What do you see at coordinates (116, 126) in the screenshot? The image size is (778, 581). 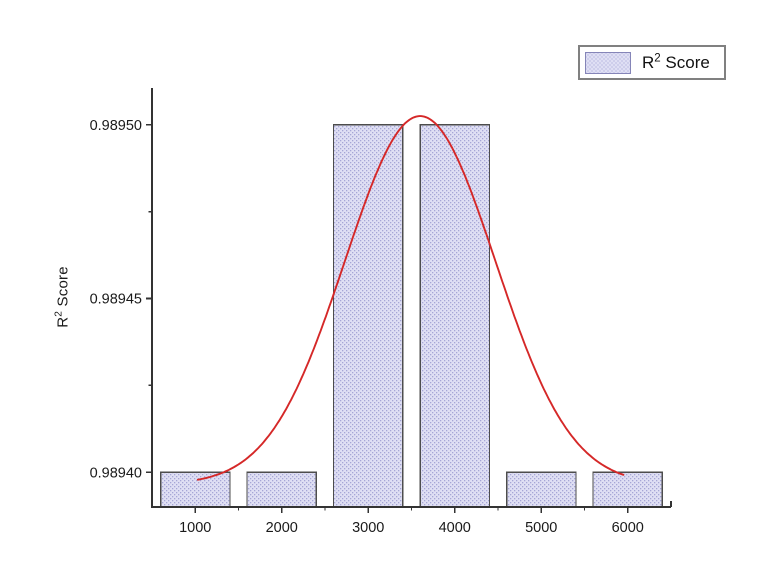 I see `y-tick-label: 0.98950` at bounding box center [116, 126].